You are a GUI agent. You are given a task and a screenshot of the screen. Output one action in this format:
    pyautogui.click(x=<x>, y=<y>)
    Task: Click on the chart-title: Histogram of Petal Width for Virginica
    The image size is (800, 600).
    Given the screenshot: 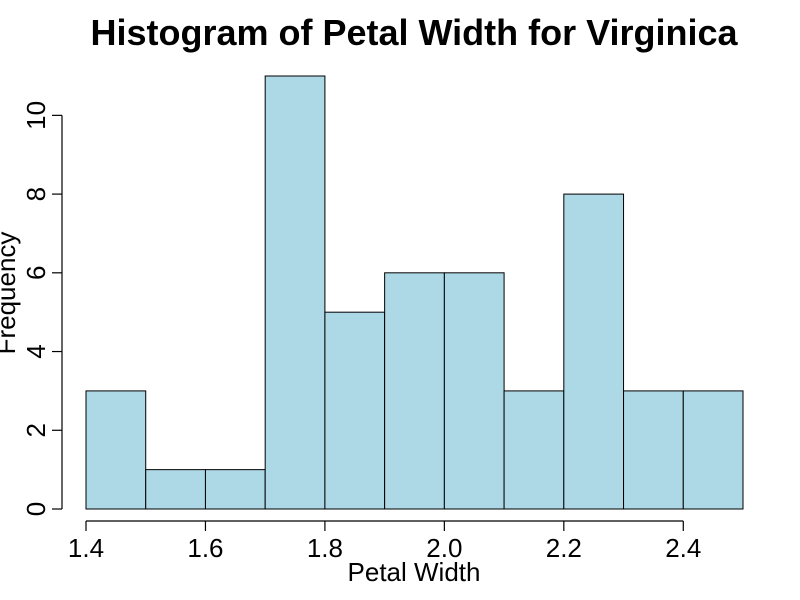 What is the action you would take?
    pyautogui.click(x=414, y=32)
    